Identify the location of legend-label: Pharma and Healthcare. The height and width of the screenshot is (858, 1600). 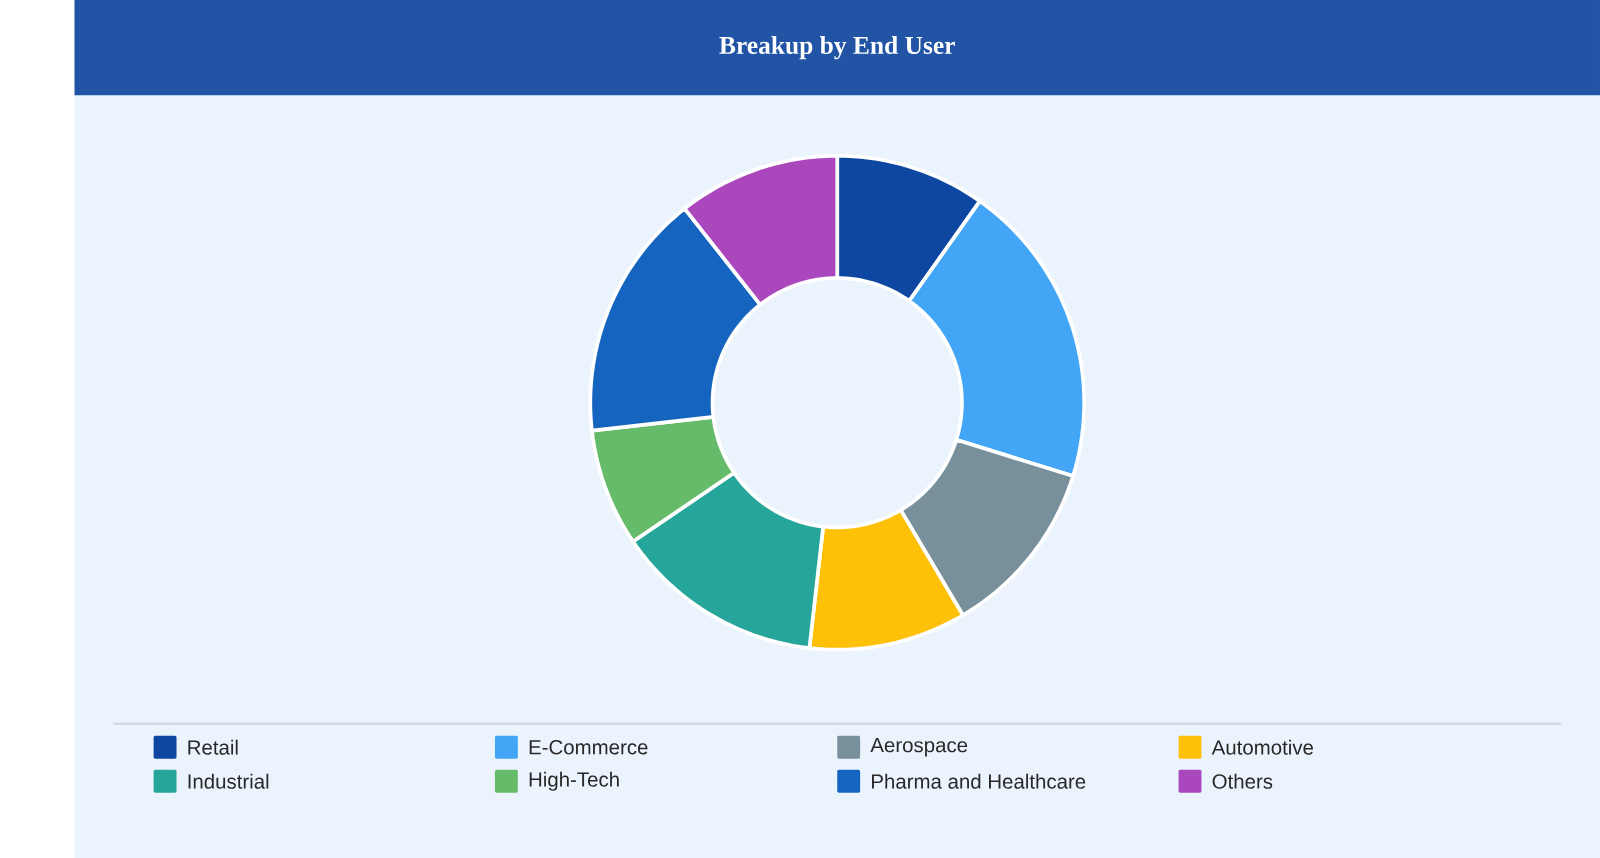
(979, 781).